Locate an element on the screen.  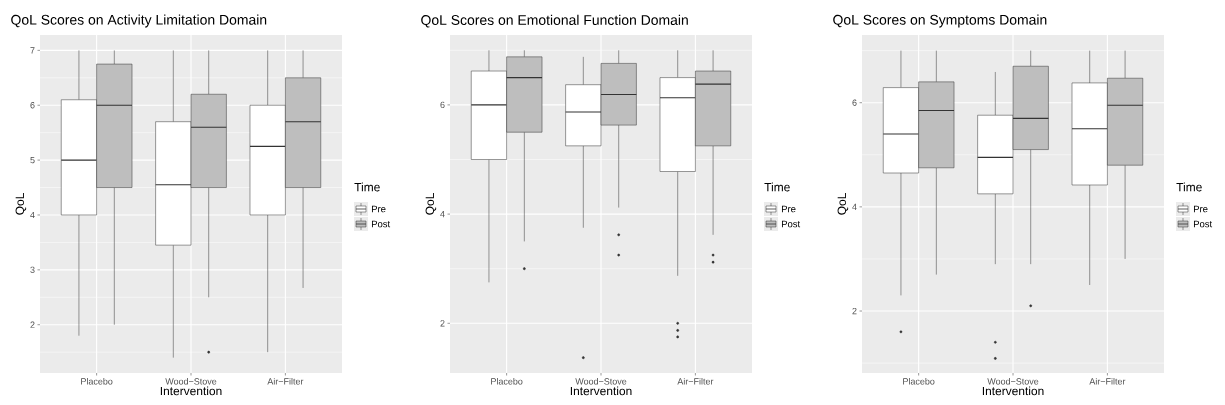
y-tick-label: 5 is located at coordinates (32, 160).